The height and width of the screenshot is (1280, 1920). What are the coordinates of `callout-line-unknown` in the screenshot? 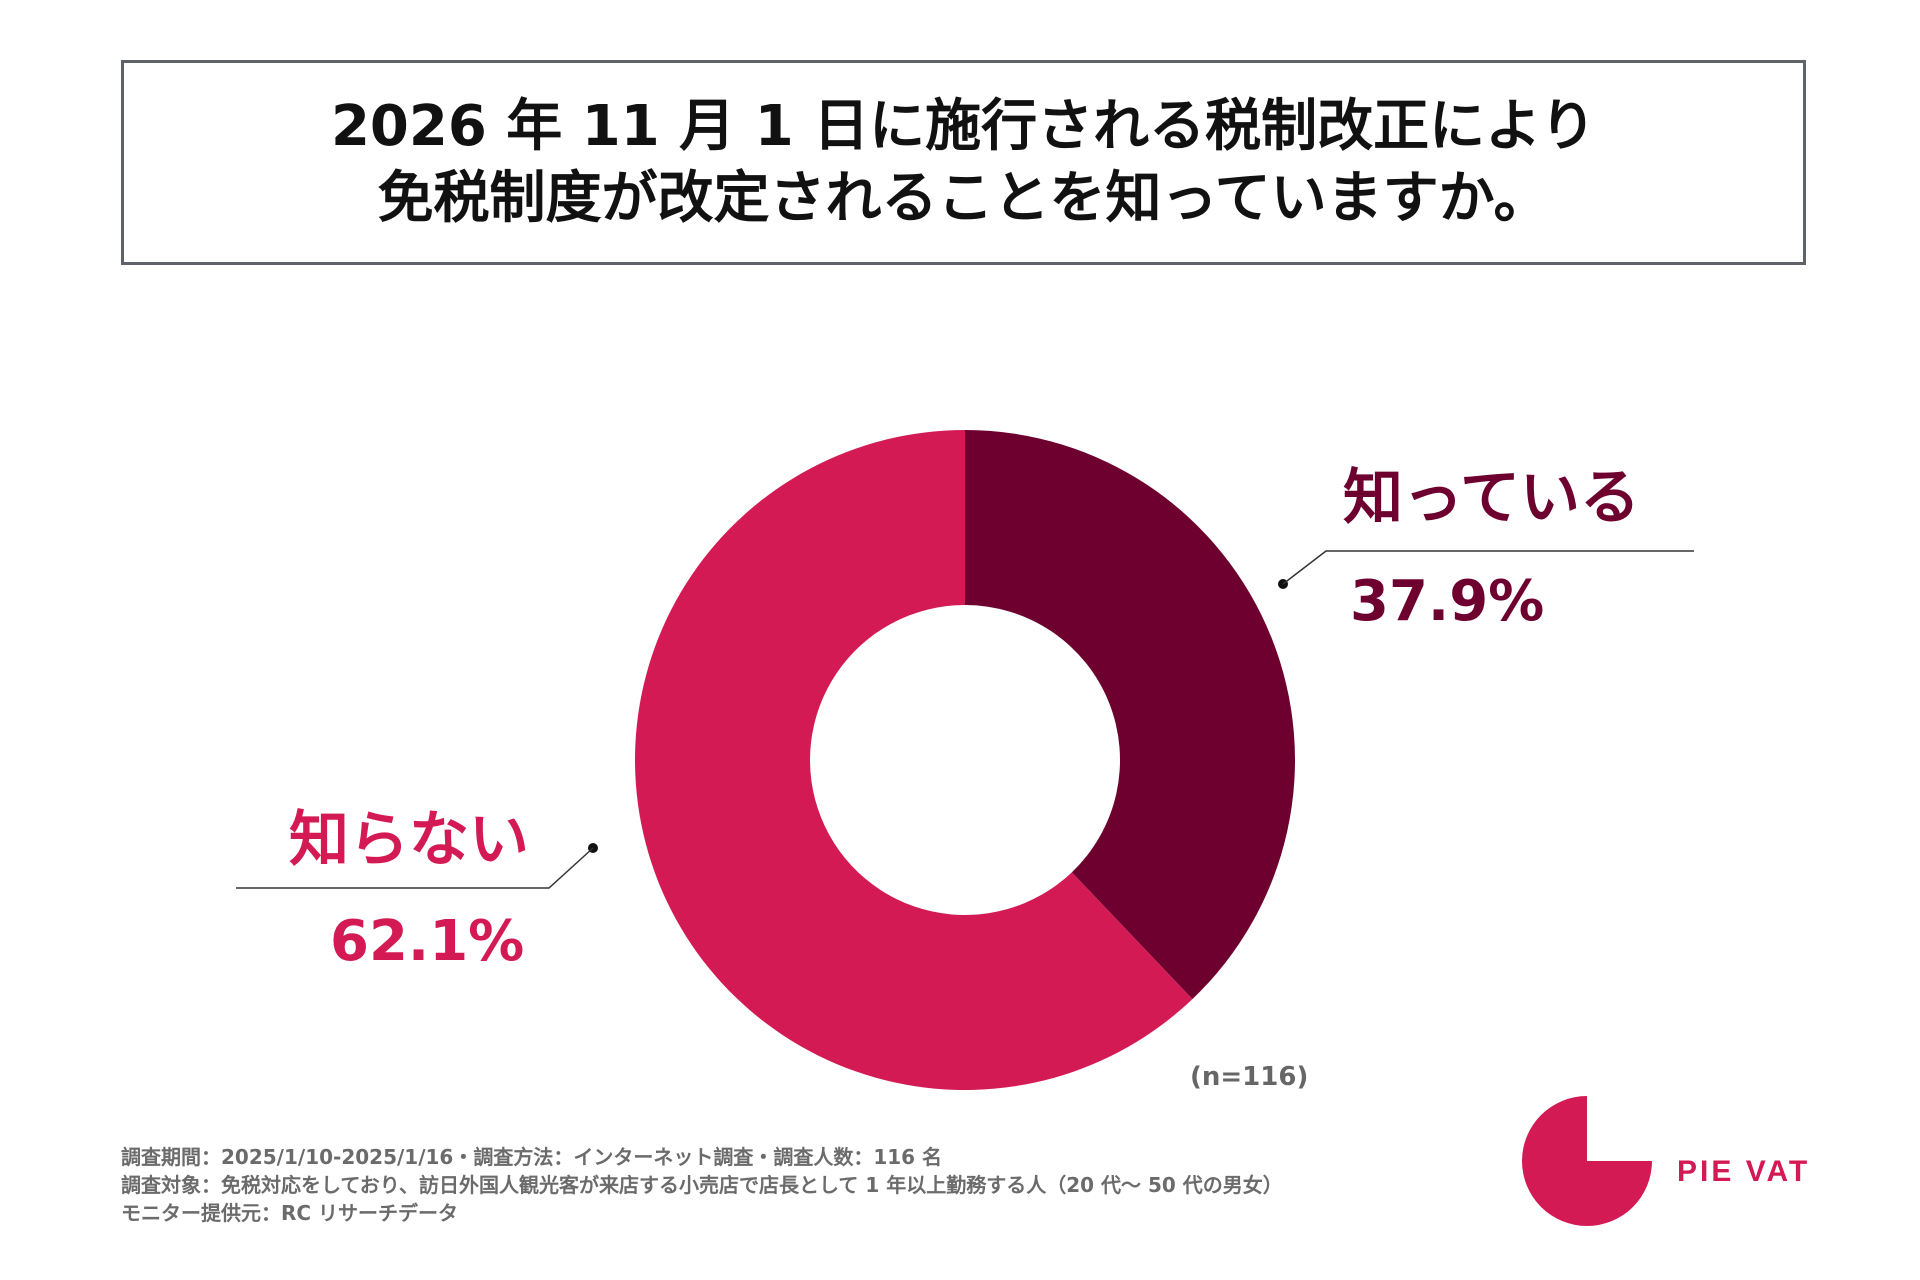 It's located at (415, 868).